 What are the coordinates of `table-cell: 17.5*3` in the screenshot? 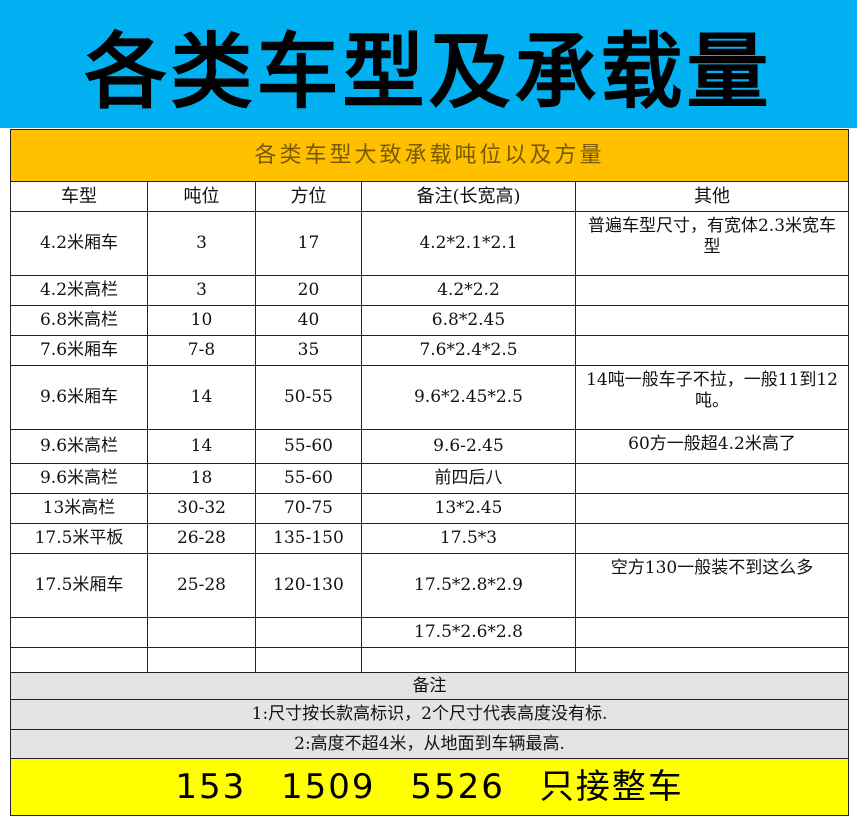 It's located at (468, 538).